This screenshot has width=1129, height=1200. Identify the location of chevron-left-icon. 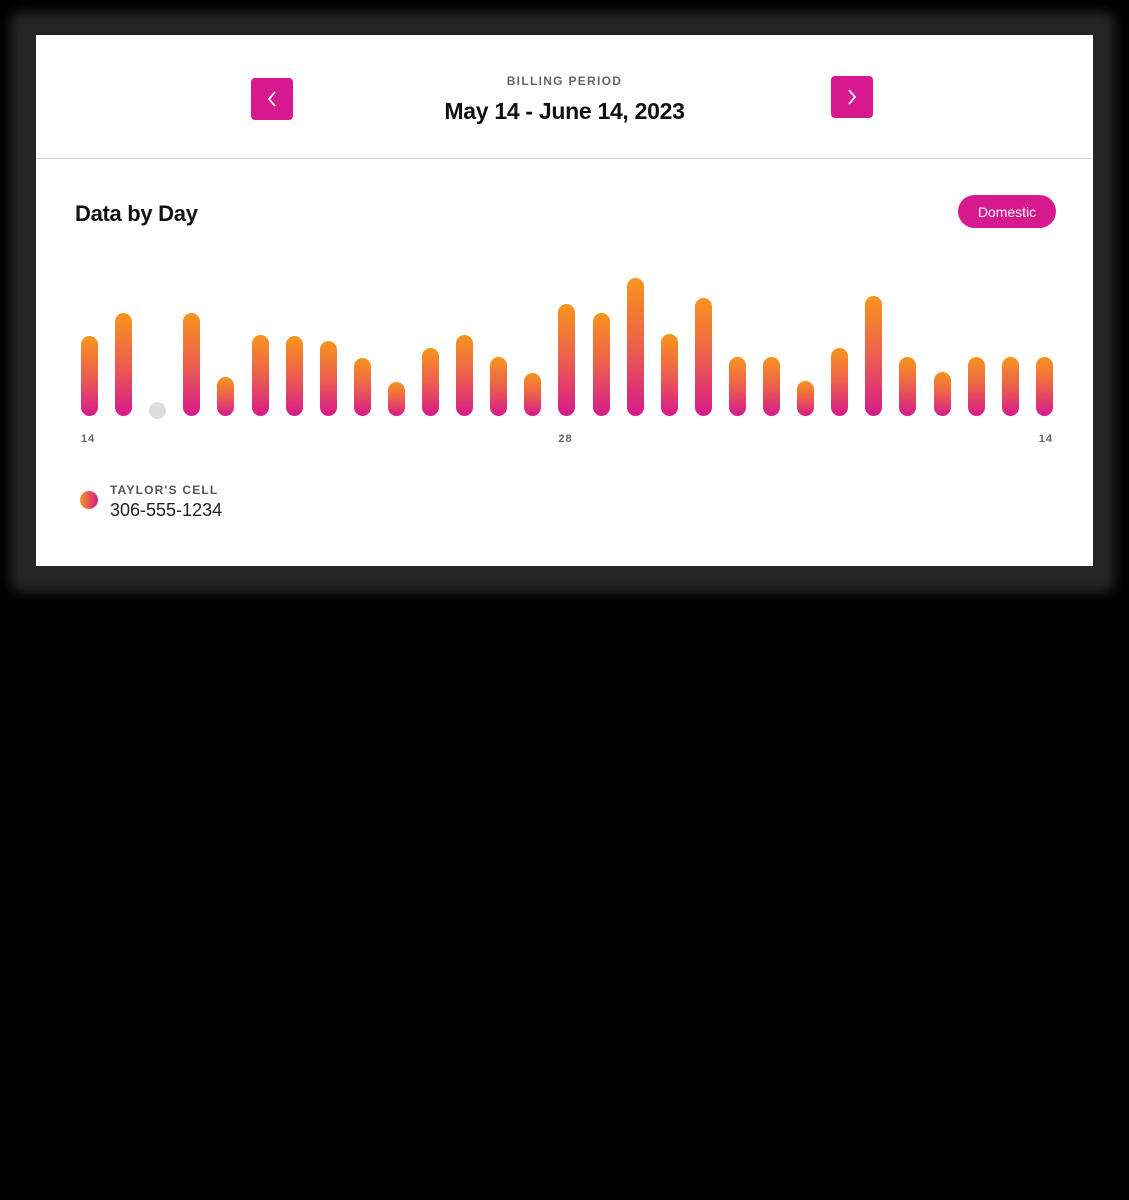
(271, 99).